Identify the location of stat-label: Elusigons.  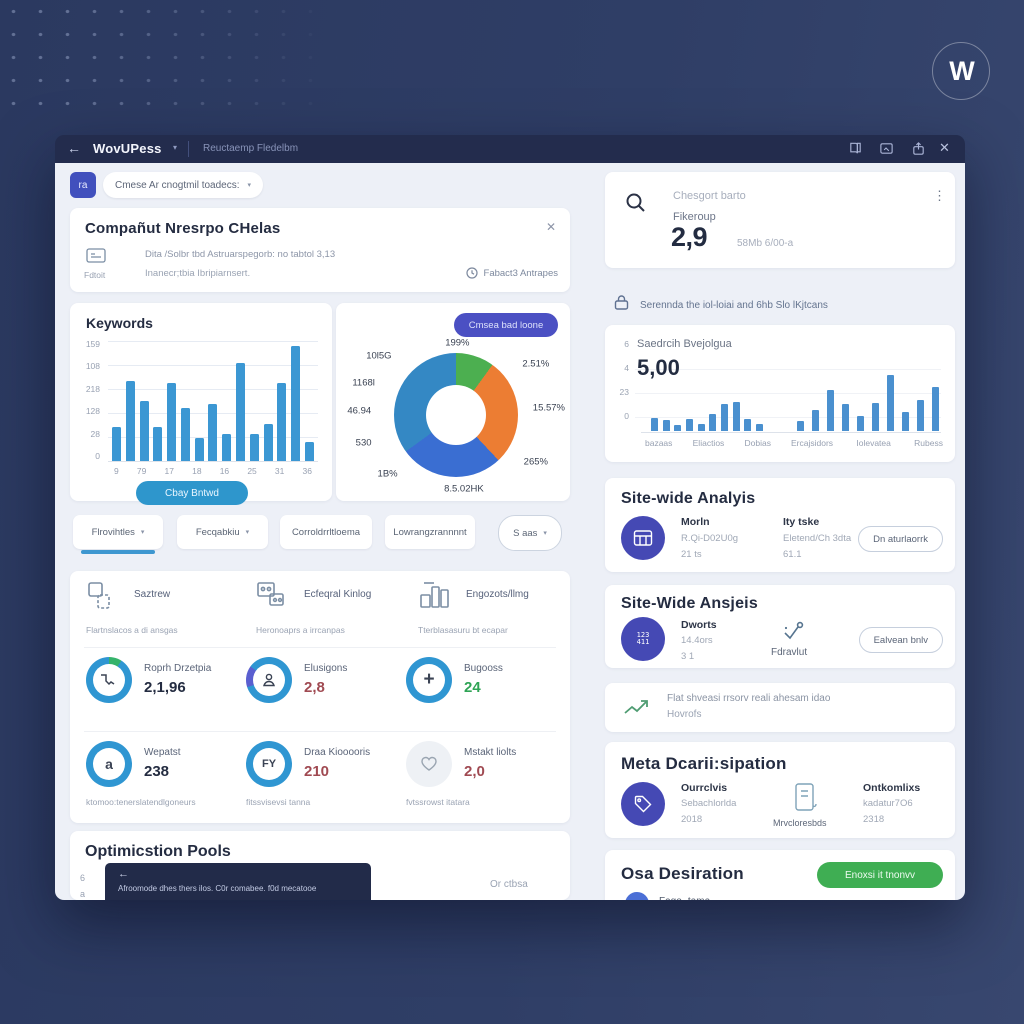
(326, 668).